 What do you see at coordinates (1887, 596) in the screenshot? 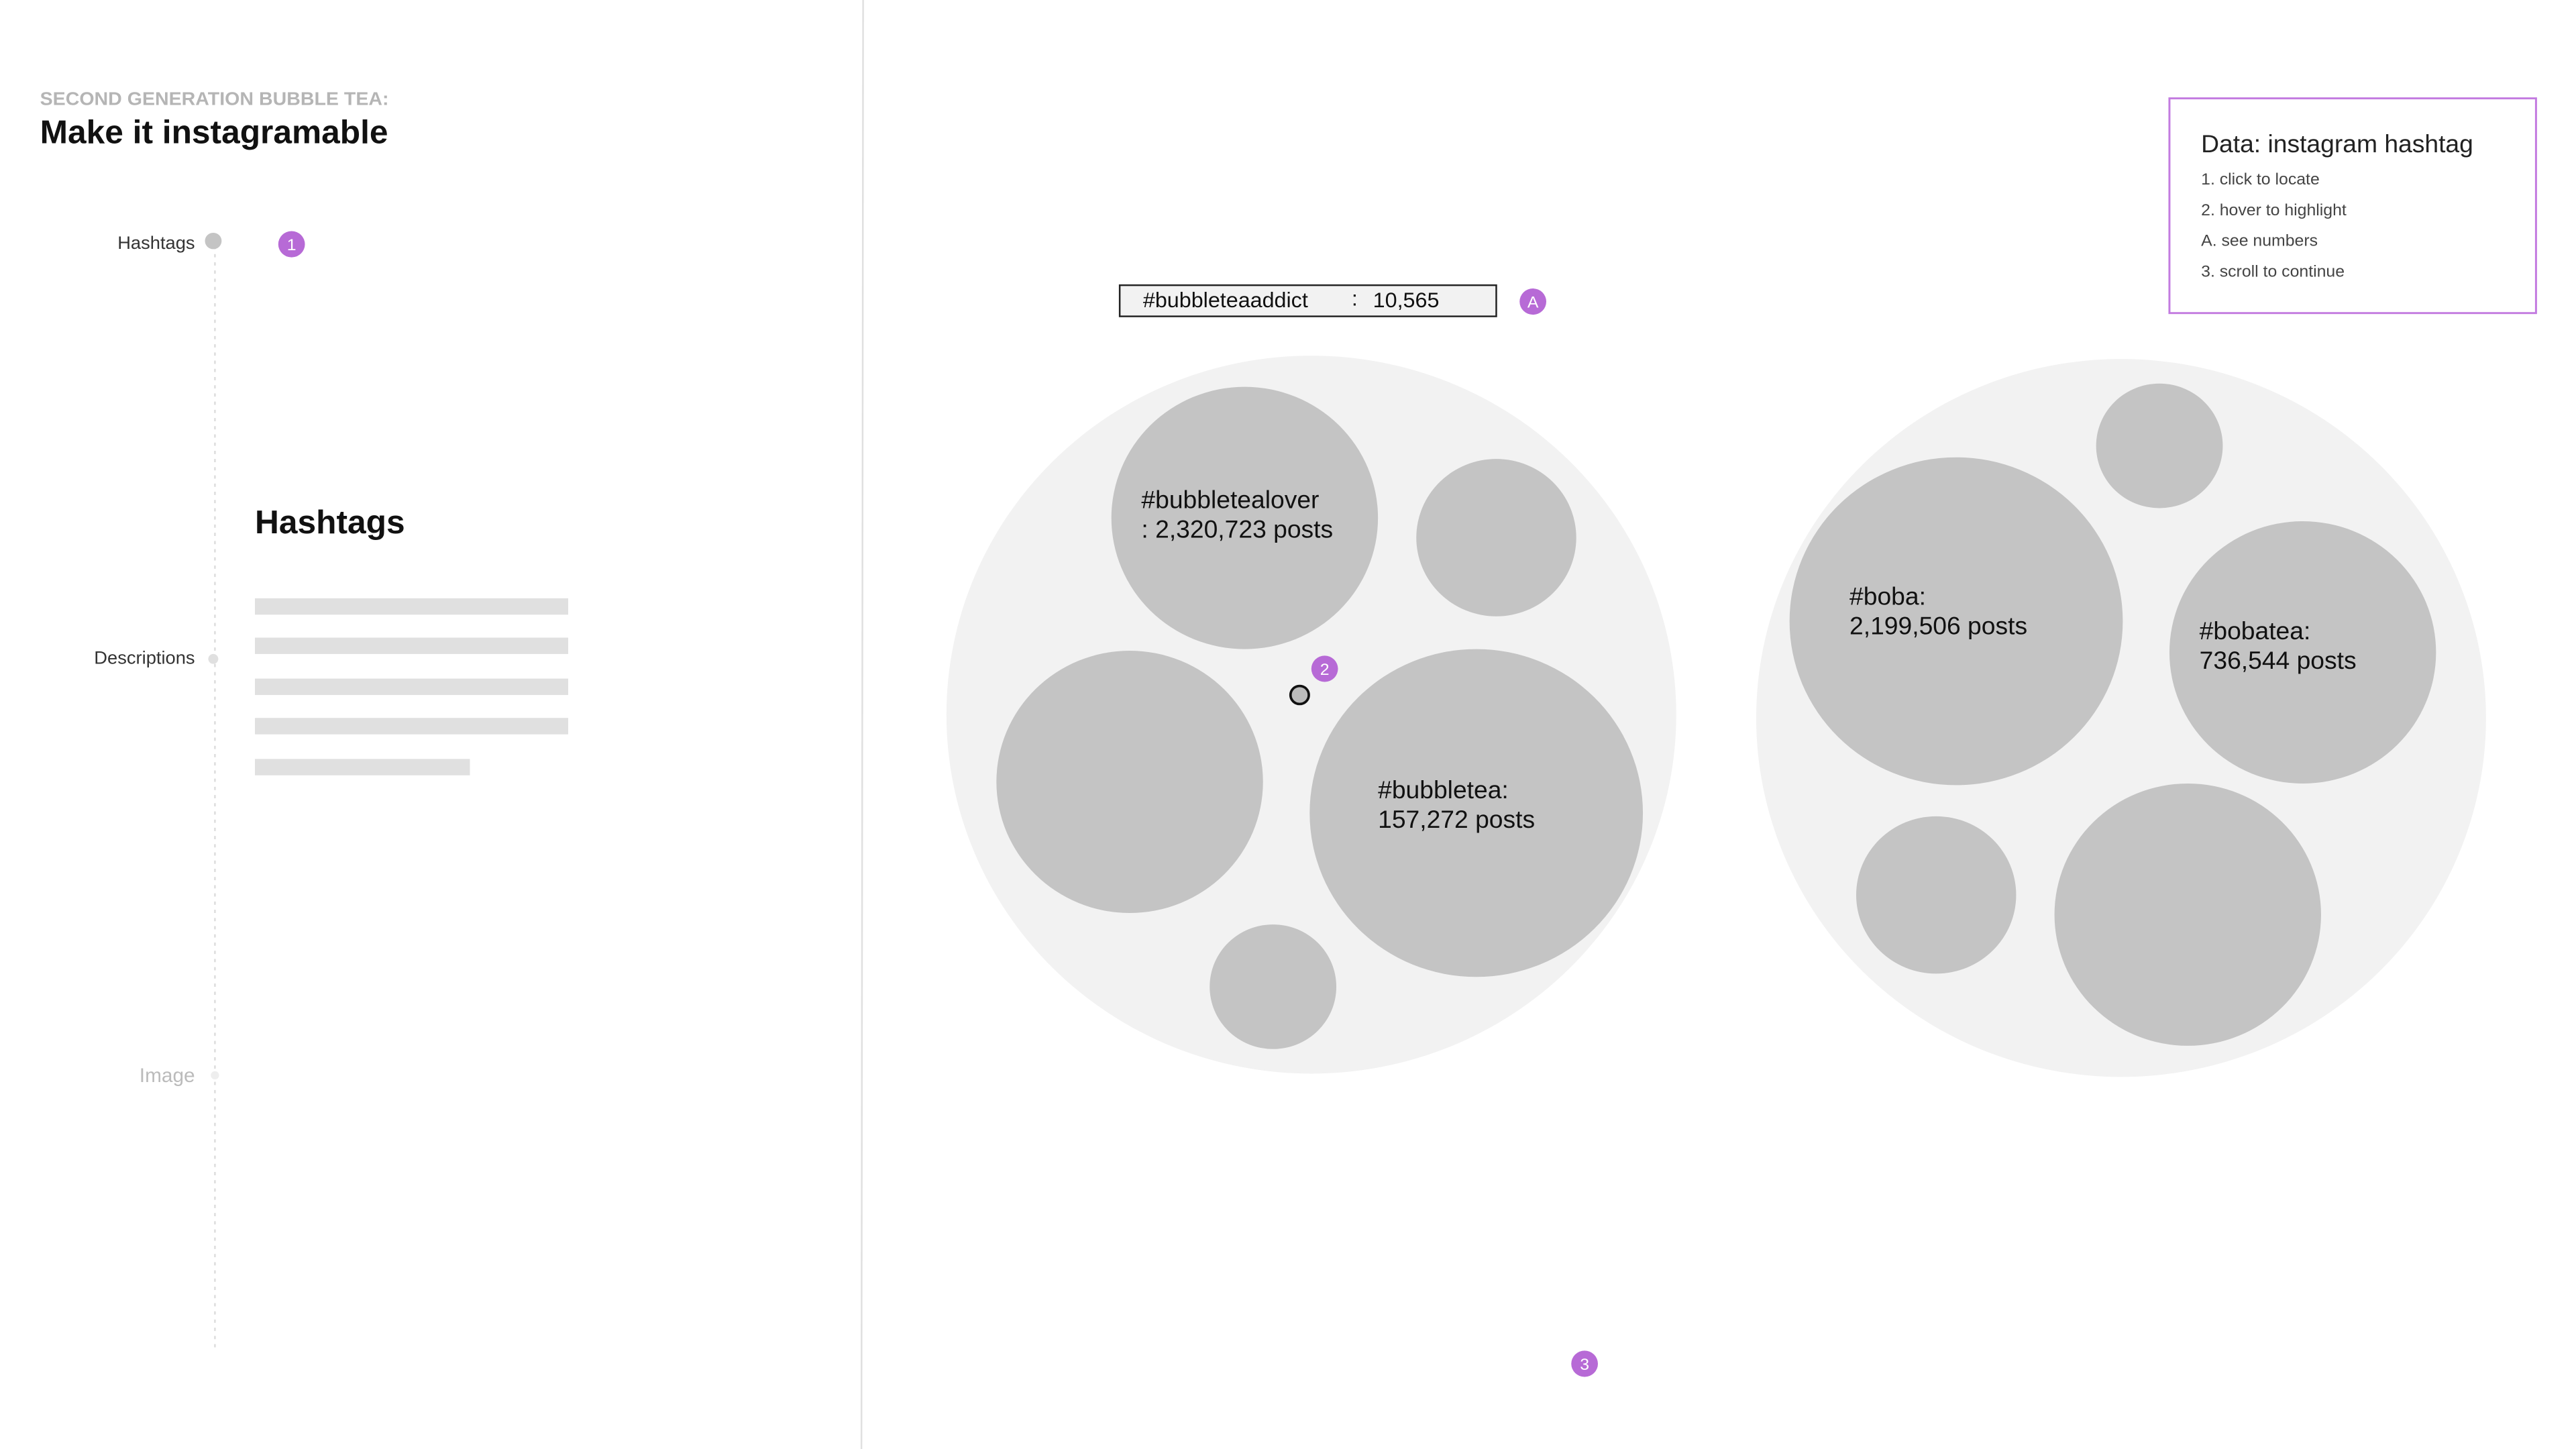
I see `bubble-label: #boba:` at bounding box center [1887, 596].